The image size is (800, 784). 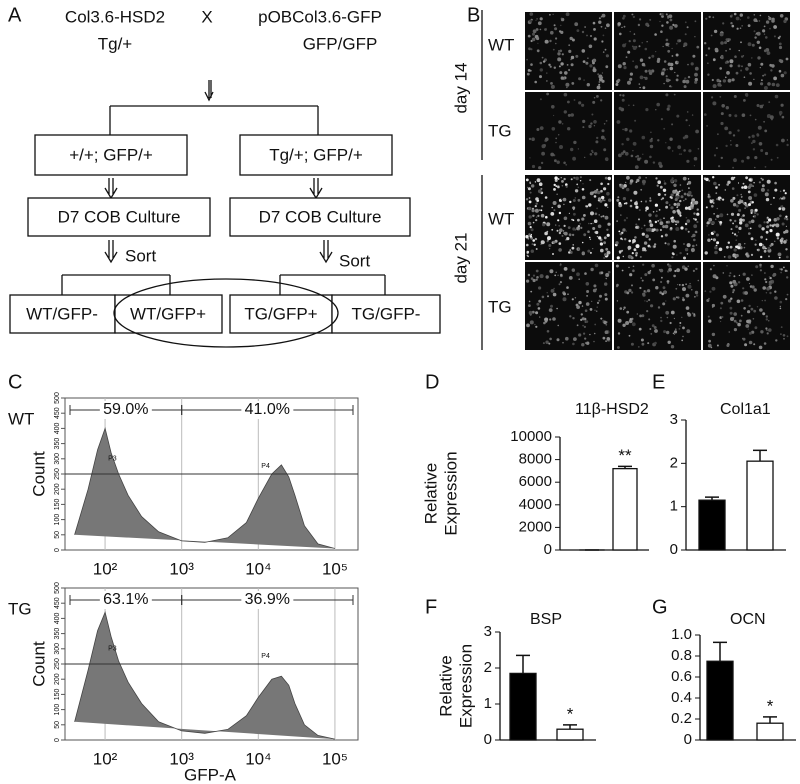 What do you see at coordinates (57, 550) in the screenshot?
I see `y-tick-label: 0` at bounding box center [57, 550].